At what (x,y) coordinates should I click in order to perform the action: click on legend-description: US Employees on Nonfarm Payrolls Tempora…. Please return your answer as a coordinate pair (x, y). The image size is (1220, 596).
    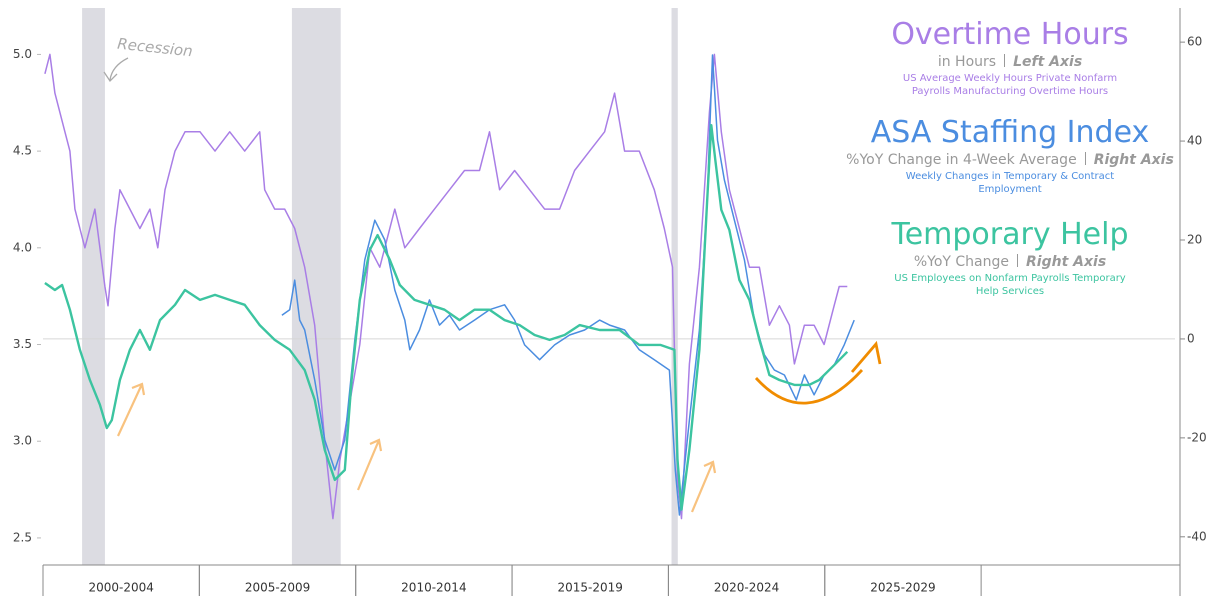
    Looking at the image, I should click on (1010, 285).